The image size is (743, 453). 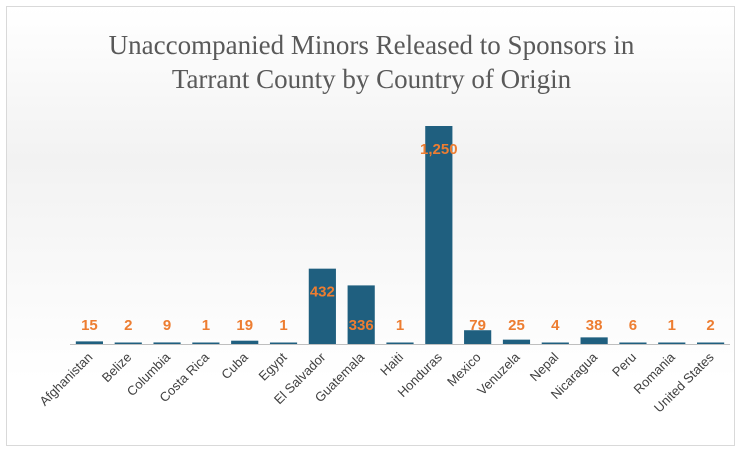 I want to click on category-label: Egypt, so click(x=273, y=366).